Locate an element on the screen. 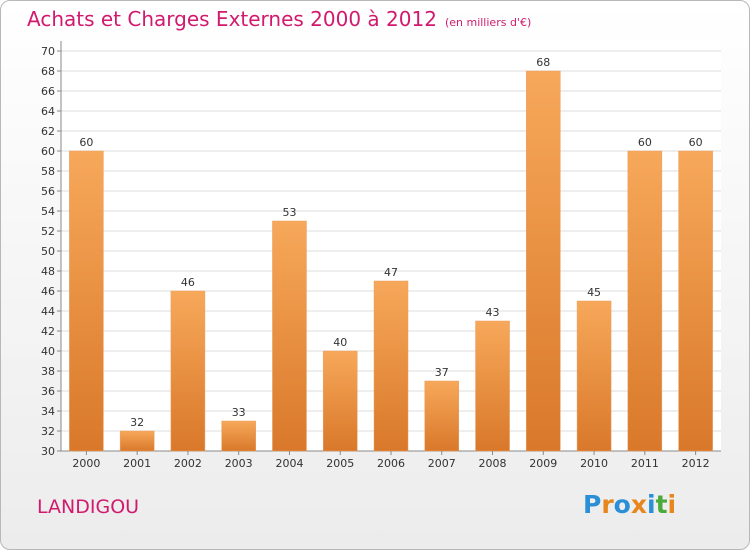  data-label-2004: 53 is located at coordinates (289, 212).